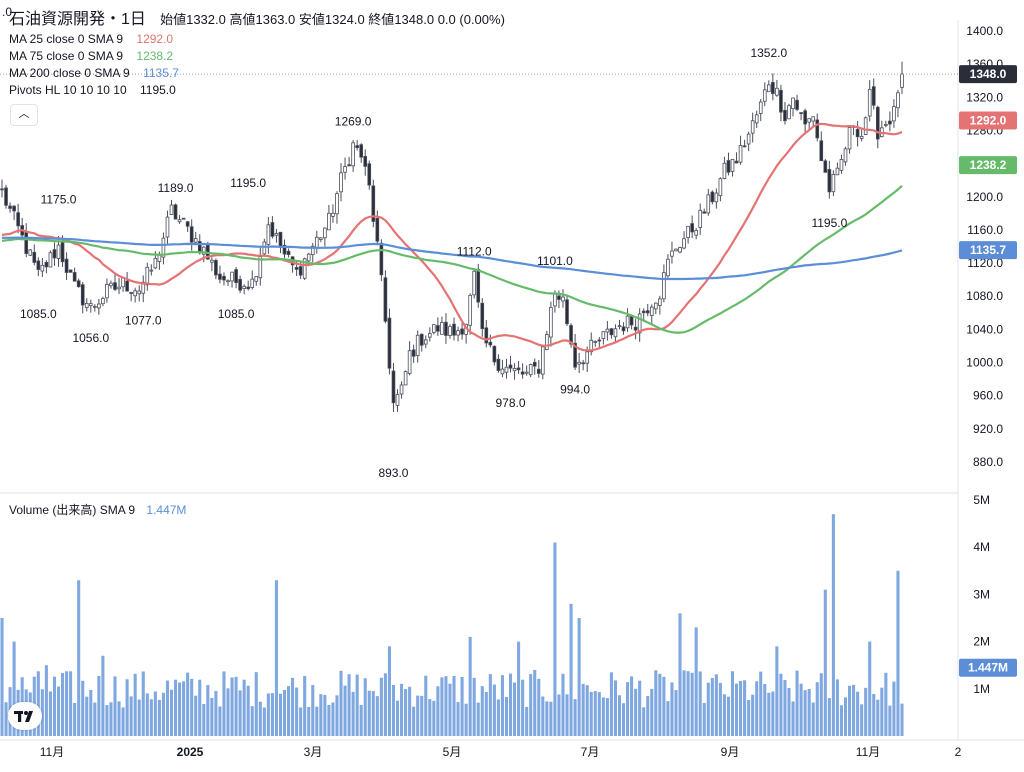 This screenshot has height=772, width=1024. What do you see at coordinates (555, 261) in the screenshot?
I see `pivot-label: 1101.0` at bounding box center [555, 261].